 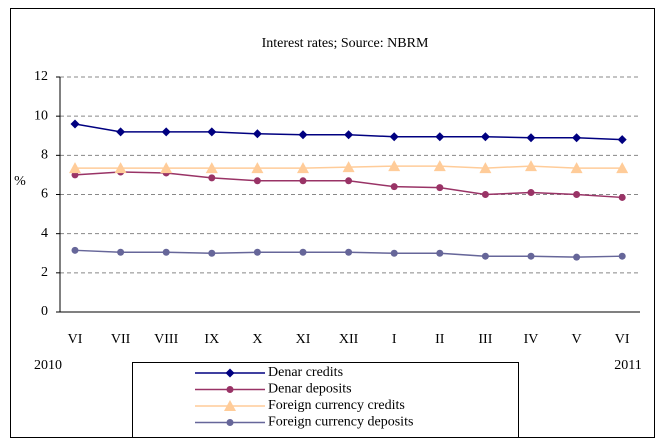 What do you see at coordinates (44, 311) in the screenshot?
I see `y-tick-label: 0` at bounding box center [44, 311].